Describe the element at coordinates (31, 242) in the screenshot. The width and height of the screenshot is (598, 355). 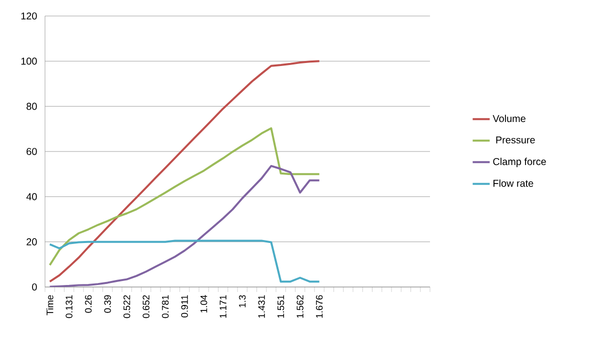
I see `y-tick-label: 20` at that location.